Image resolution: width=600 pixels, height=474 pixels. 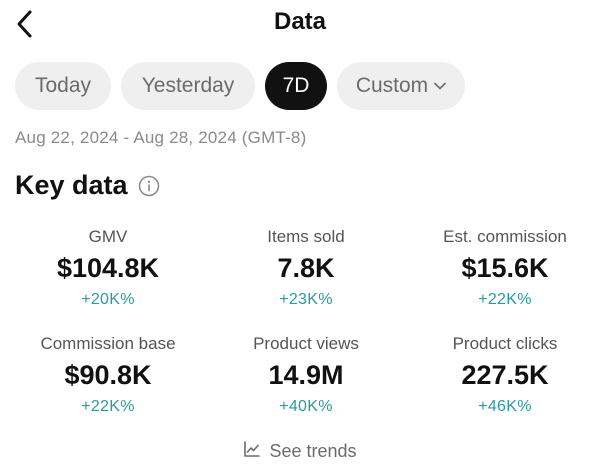 I want to click on metric-value: 14.9M, so click(x=306, y=375).